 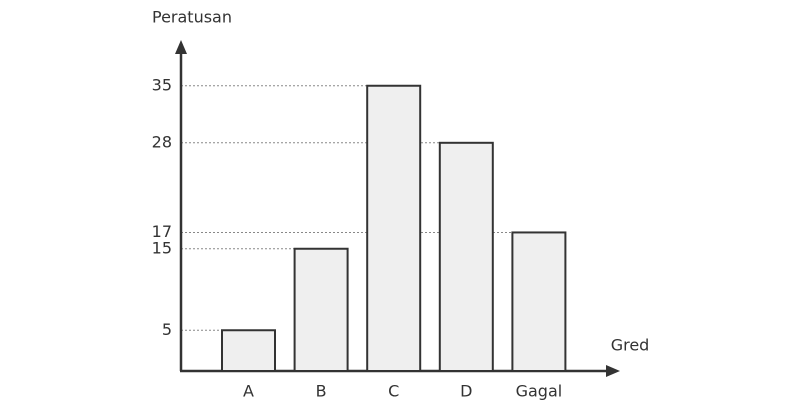 What do you see at coordinates (613, 371) in the screenshot?
I see `x-axis-arrow` at bounding box center [613, 371].